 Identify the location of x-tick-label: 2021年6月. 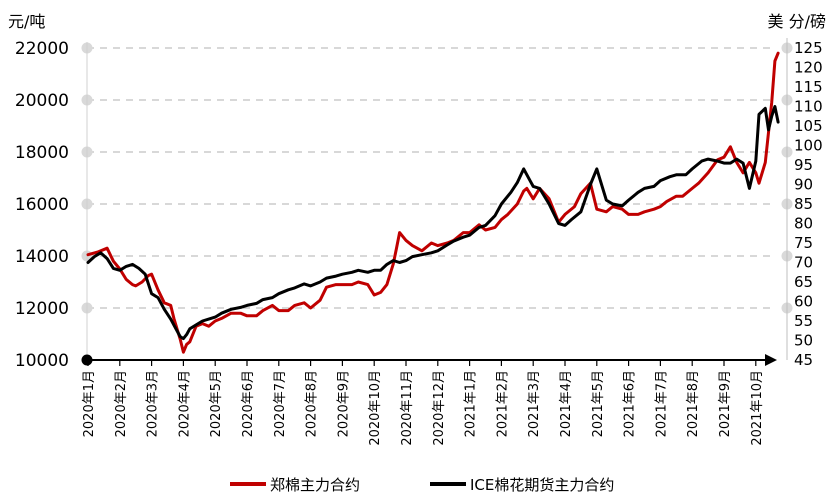
(630, 403).